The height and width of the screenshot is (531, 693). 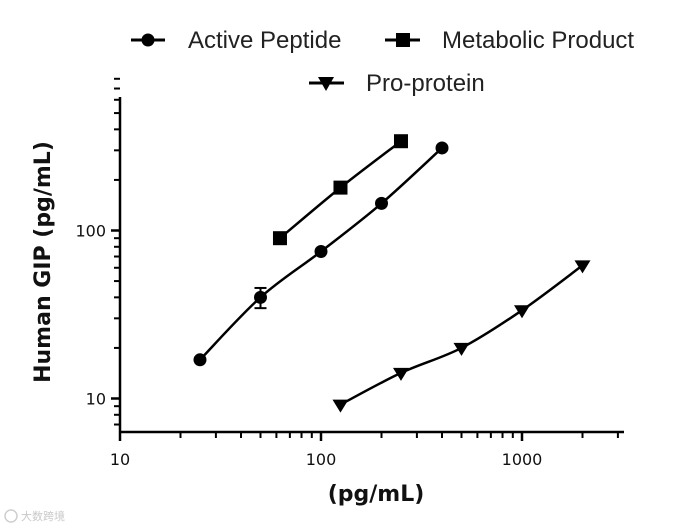 What do you see at coordinates (90, 231) in the screenshot?
I see `y-tick-label: 100` at bounding box center [90, 231].